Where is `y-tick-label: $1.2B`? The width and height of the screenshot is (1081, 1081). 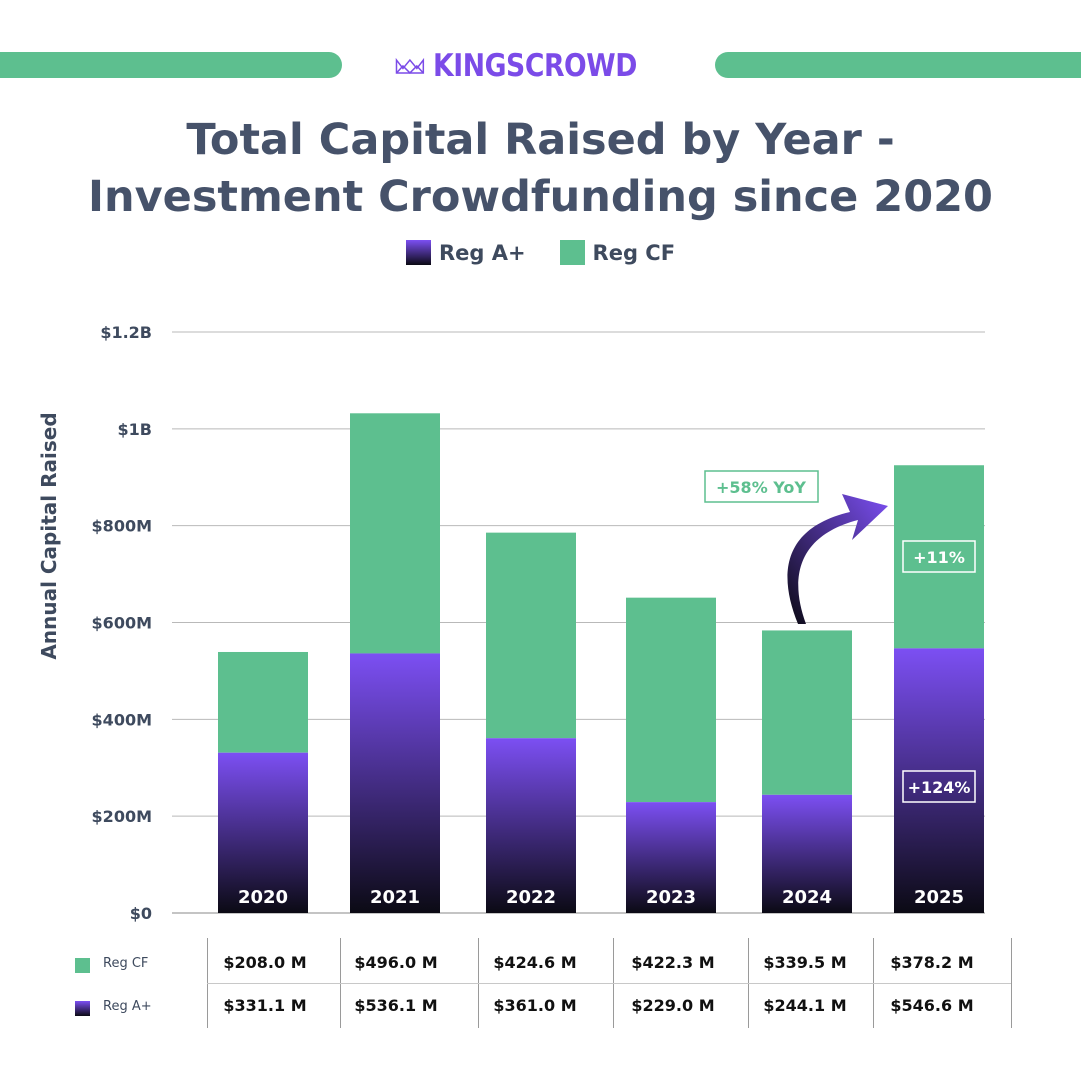 y-tick-label: $1.2B is located at coordinates (126, 332).